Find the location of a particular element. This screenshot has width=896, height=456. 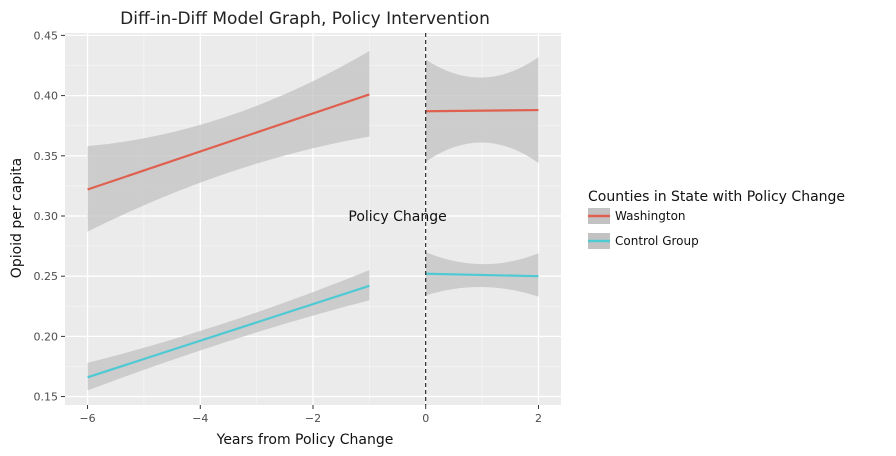

x-axis-ticks: −6 −4 −2 0 2 is located at coordinates (310, 415).